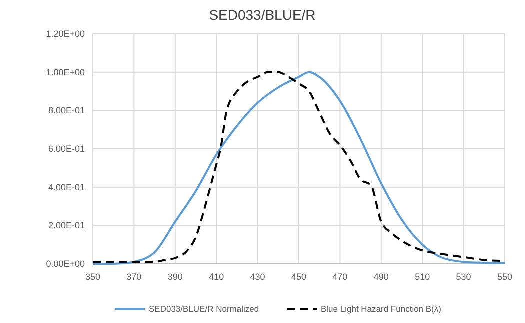 This screenshot has width=525, height=323. What do you see at coordinates (381, 277) in the screenshot?
I see `x-tick-label: 490` at bounding box center [381, 277].